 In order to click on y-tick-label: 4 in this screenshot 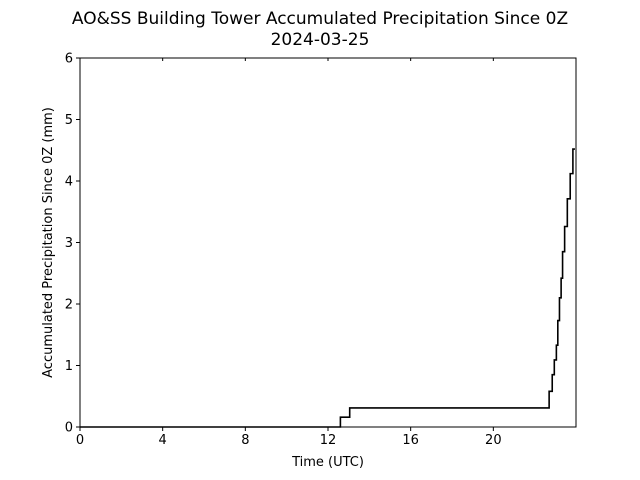, I will do `click(69, 182)`.